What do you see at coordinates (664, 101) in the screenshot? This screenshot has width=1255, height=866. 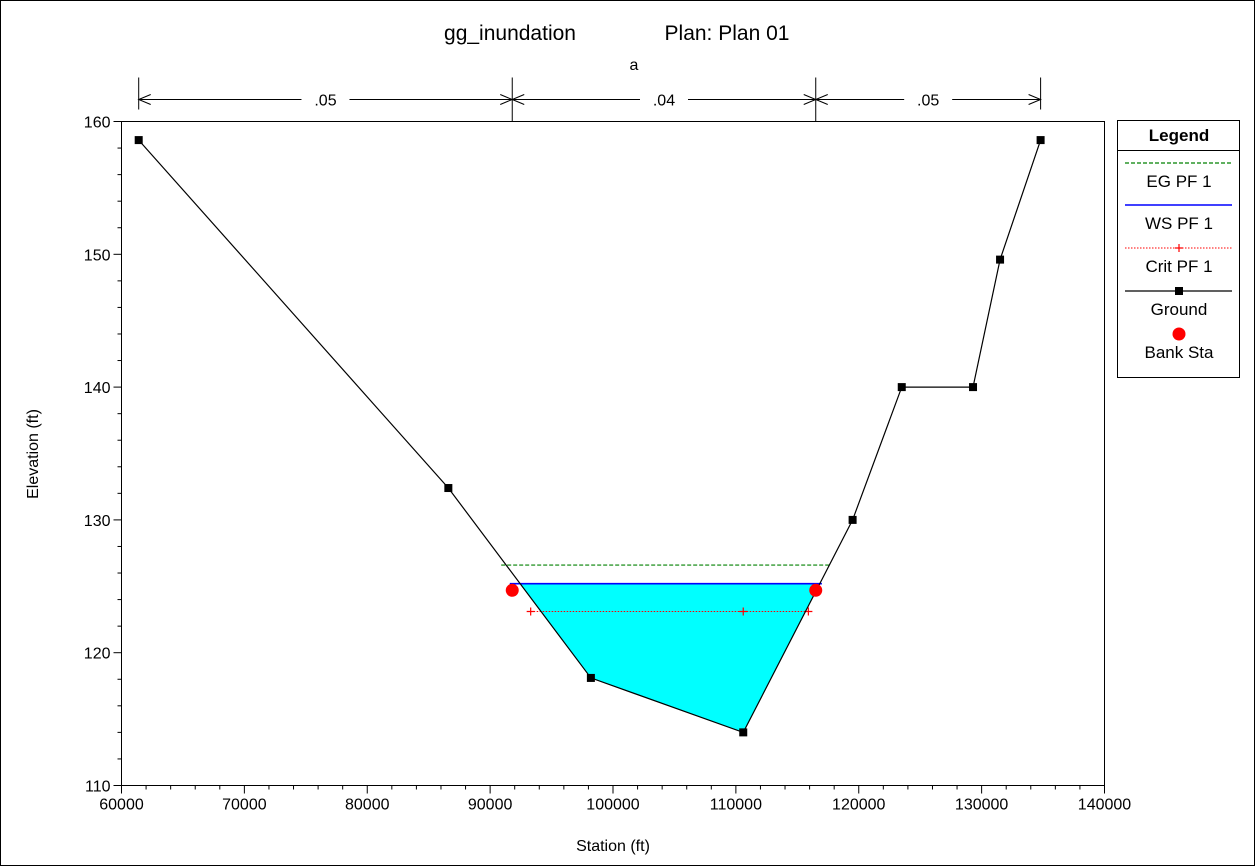 I see `n-value-label: .04` at bounding box center [664, 101].